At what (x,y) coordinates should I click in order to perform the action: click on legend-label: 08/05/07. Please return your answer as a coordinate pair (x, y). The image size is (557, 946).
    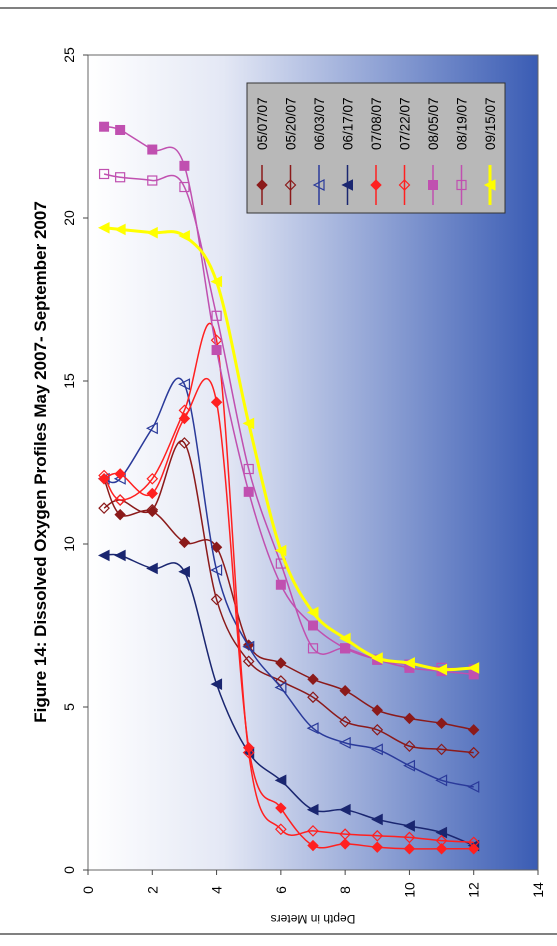
    Looking at the image, I should click on (433, 123).